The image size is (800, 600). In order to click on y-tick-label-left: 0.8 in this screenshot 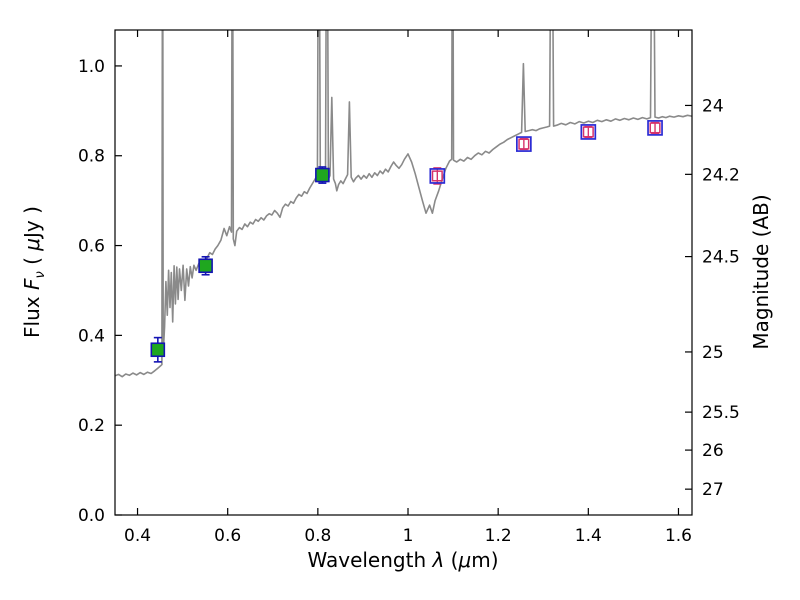, I will do `click(91, 157)`.